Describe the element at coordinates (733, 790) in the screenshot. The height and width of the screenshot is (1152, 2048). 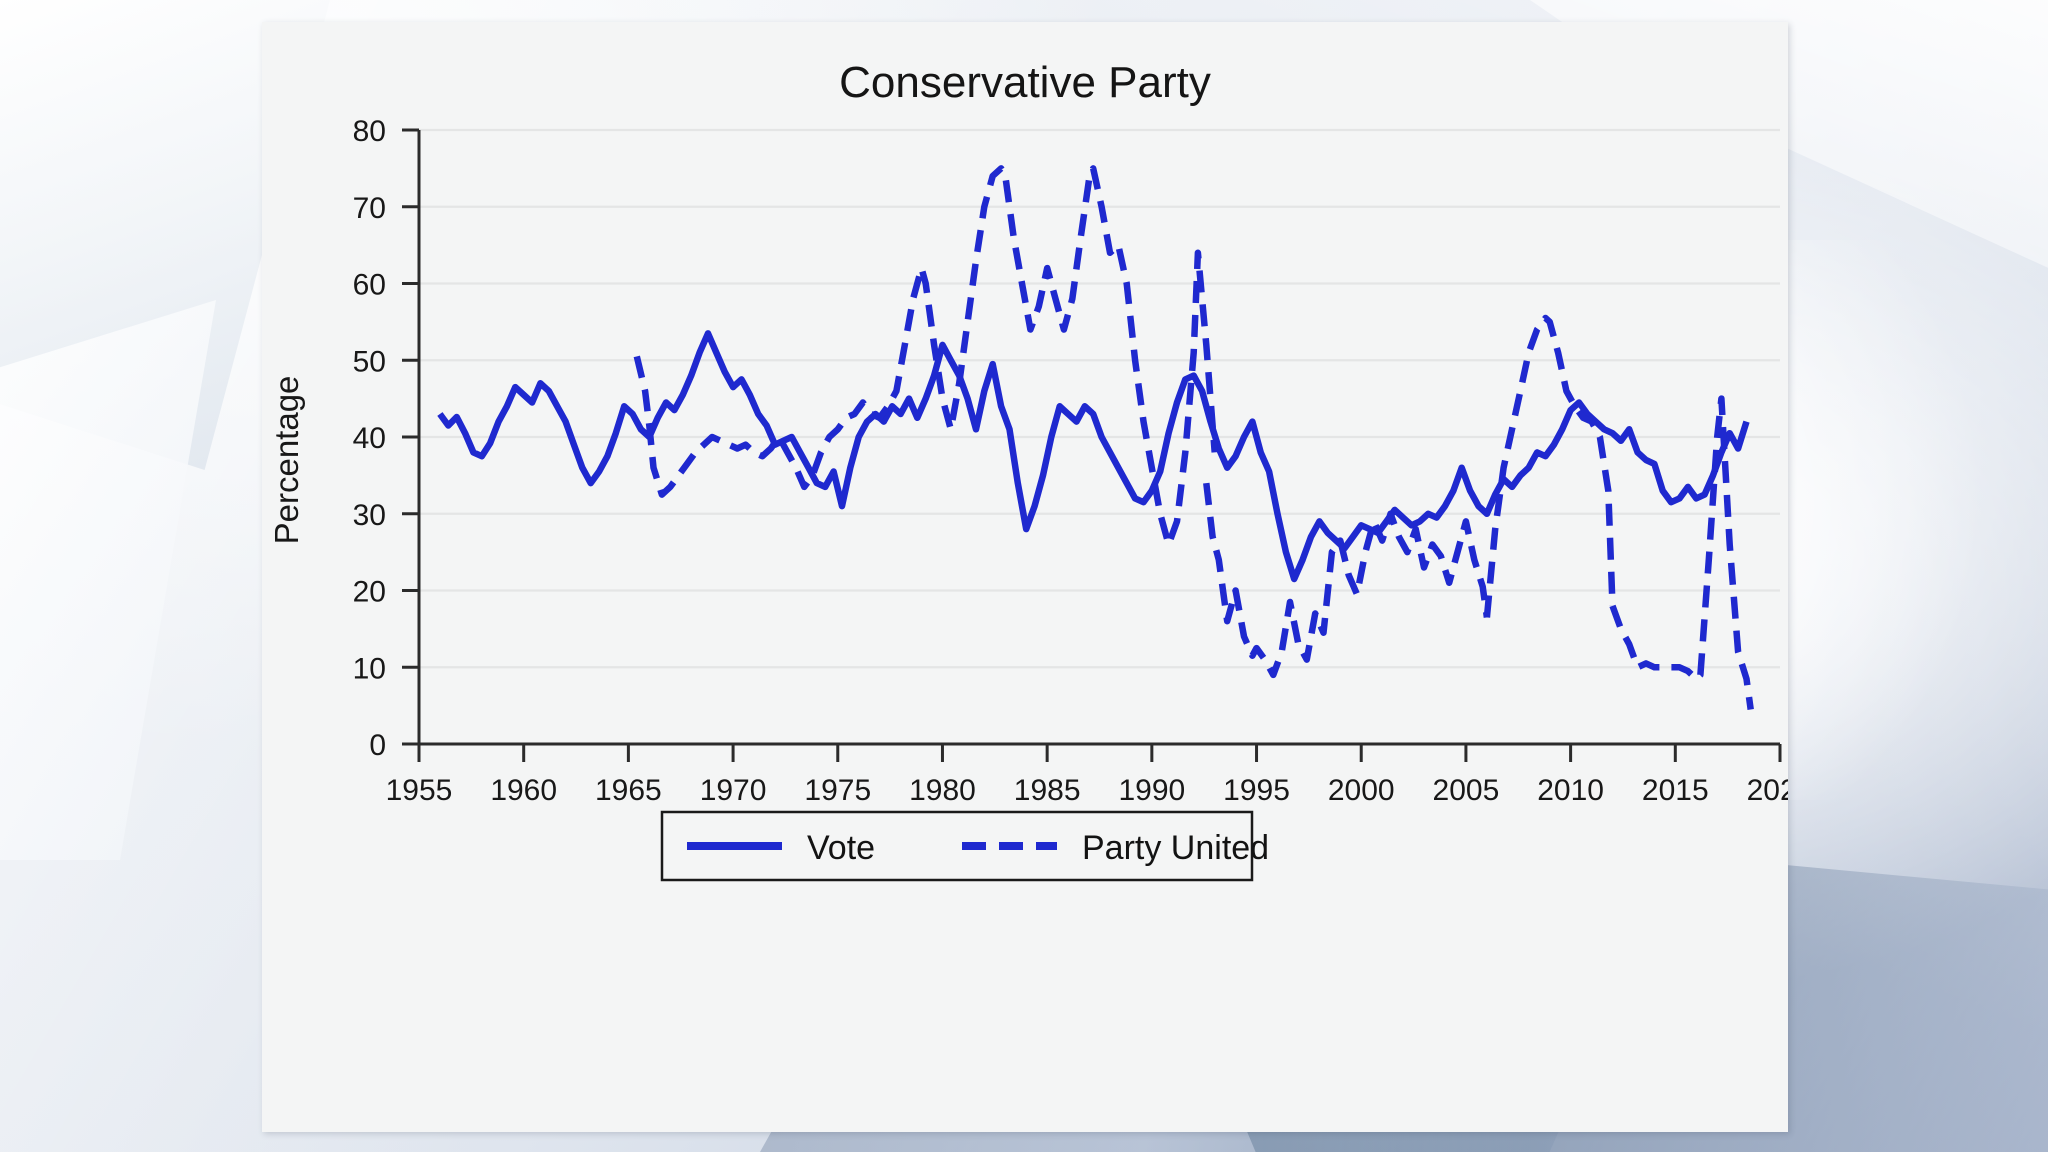
I see `x-tick-label-1970: 1970` at that location.